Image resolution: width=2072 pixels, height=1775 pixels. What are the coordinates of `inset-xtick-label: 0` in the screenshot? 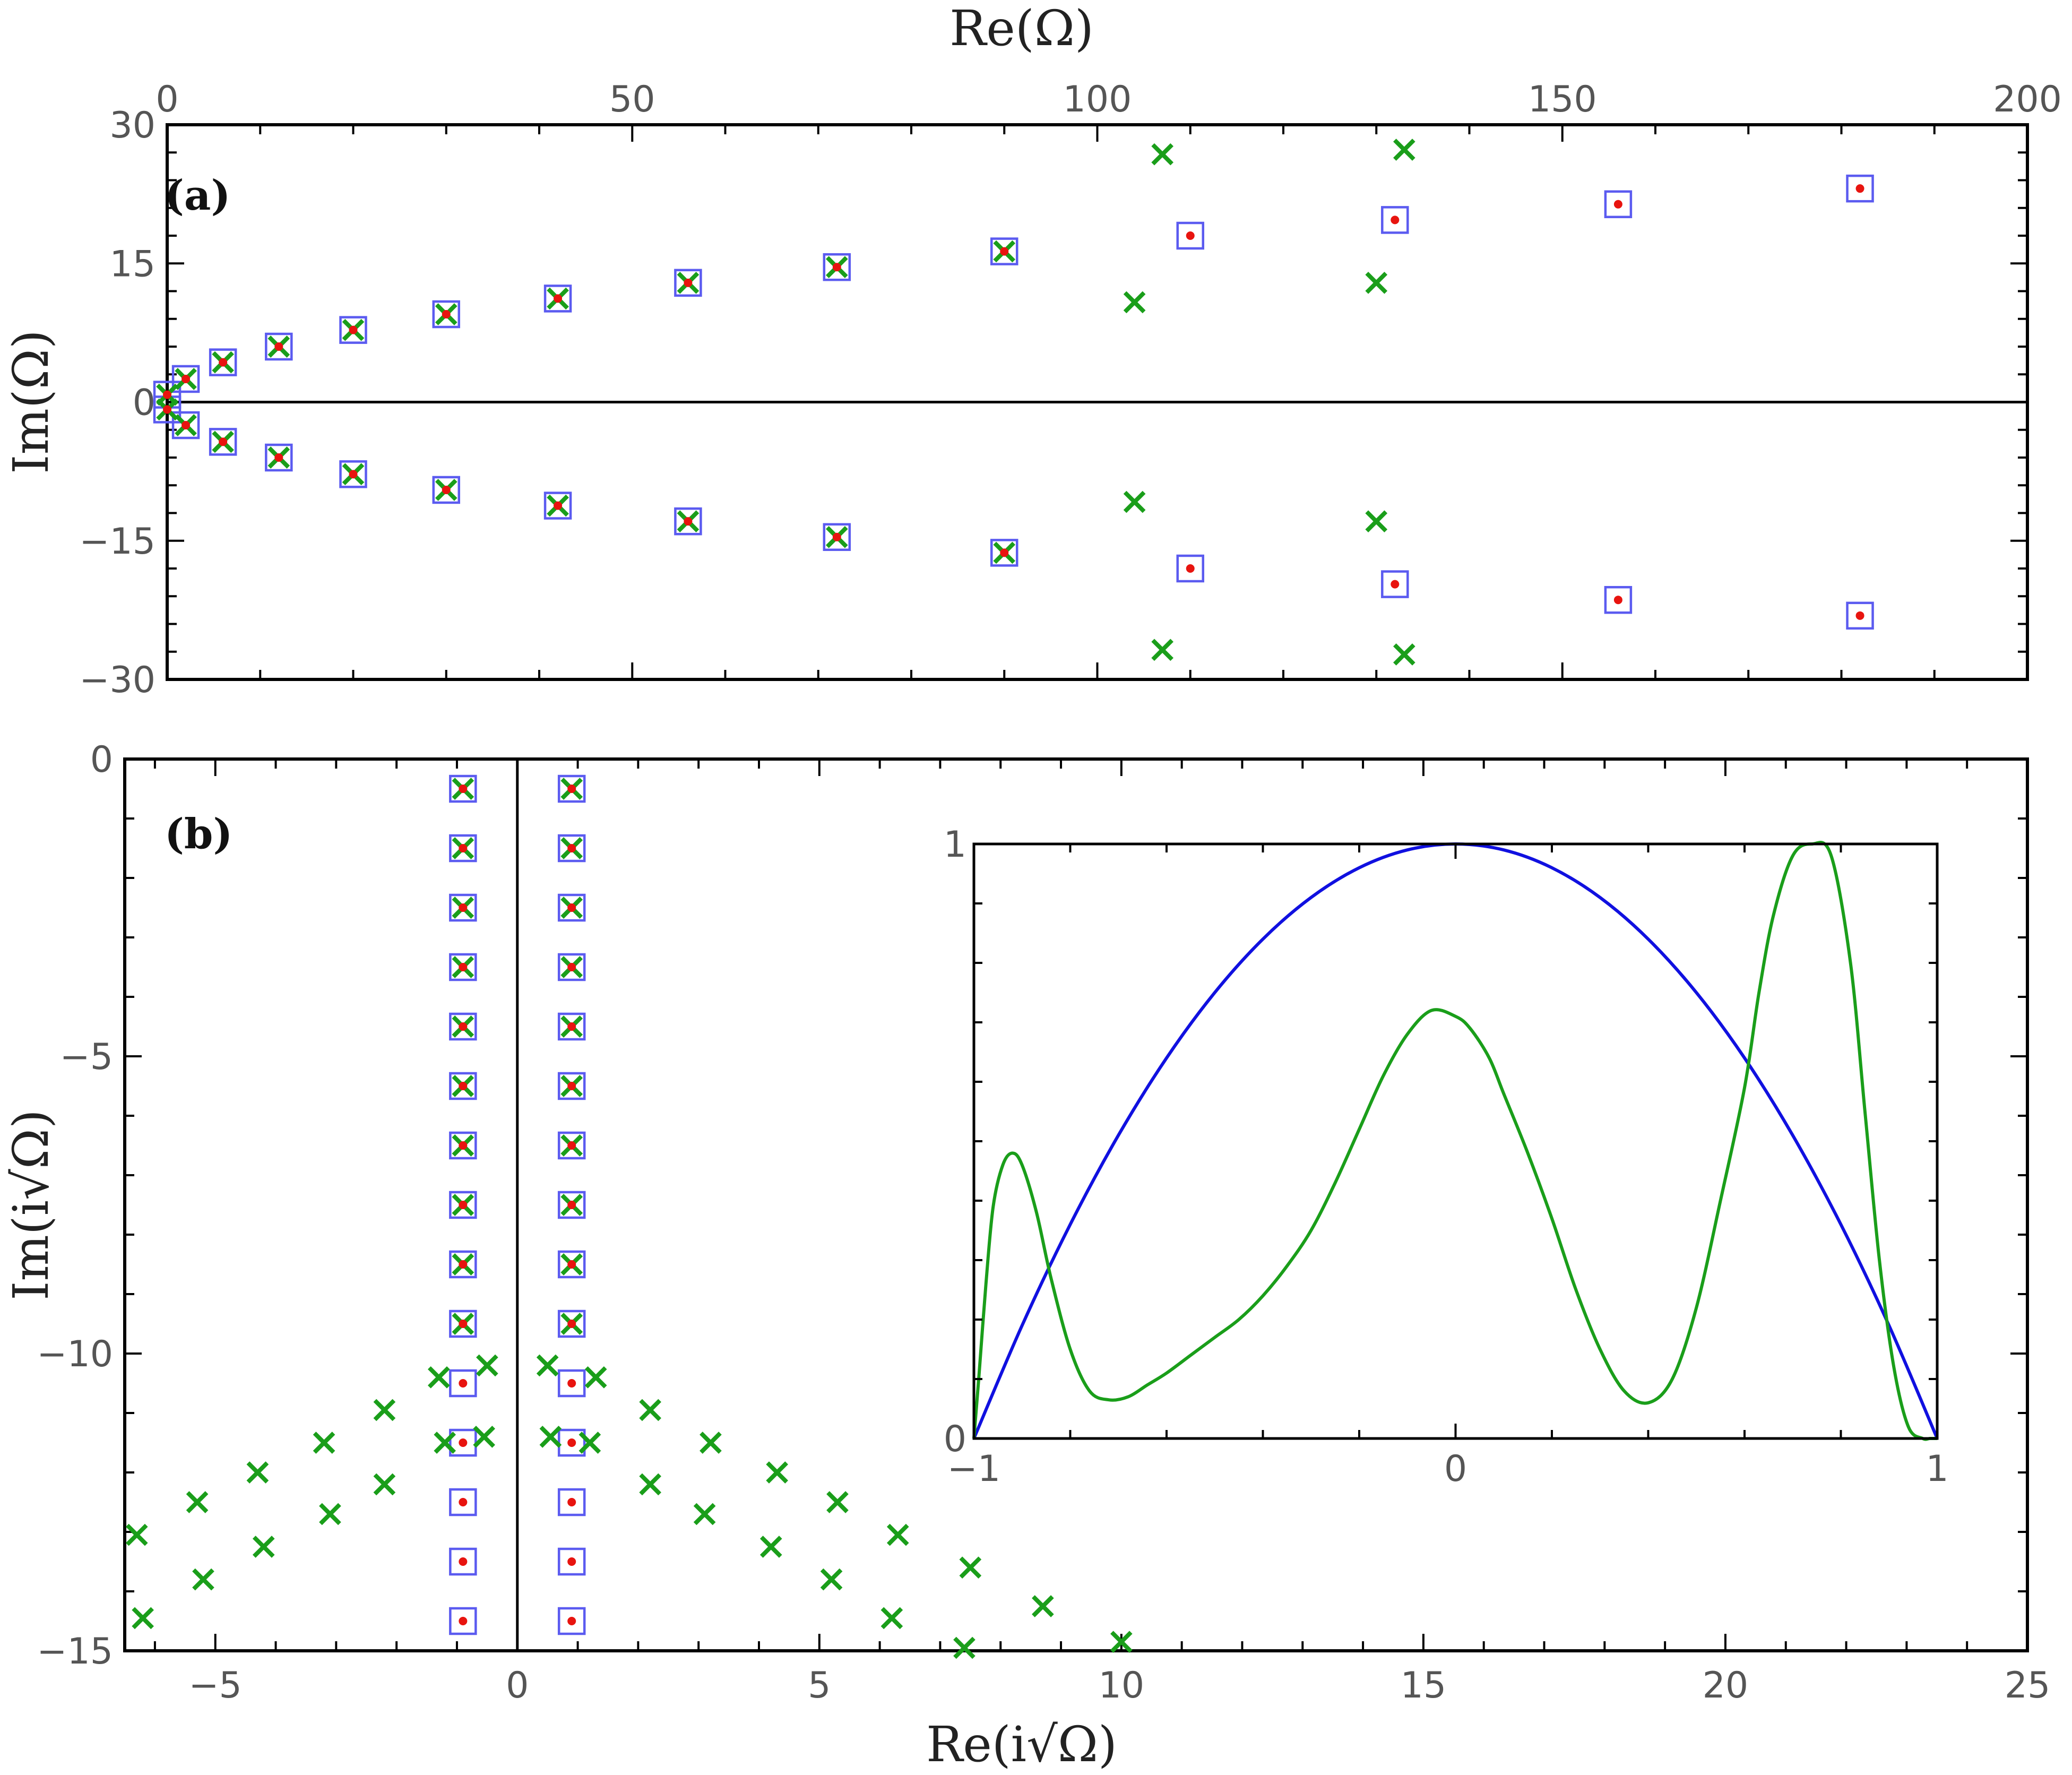 It's located at (1455, 1469).